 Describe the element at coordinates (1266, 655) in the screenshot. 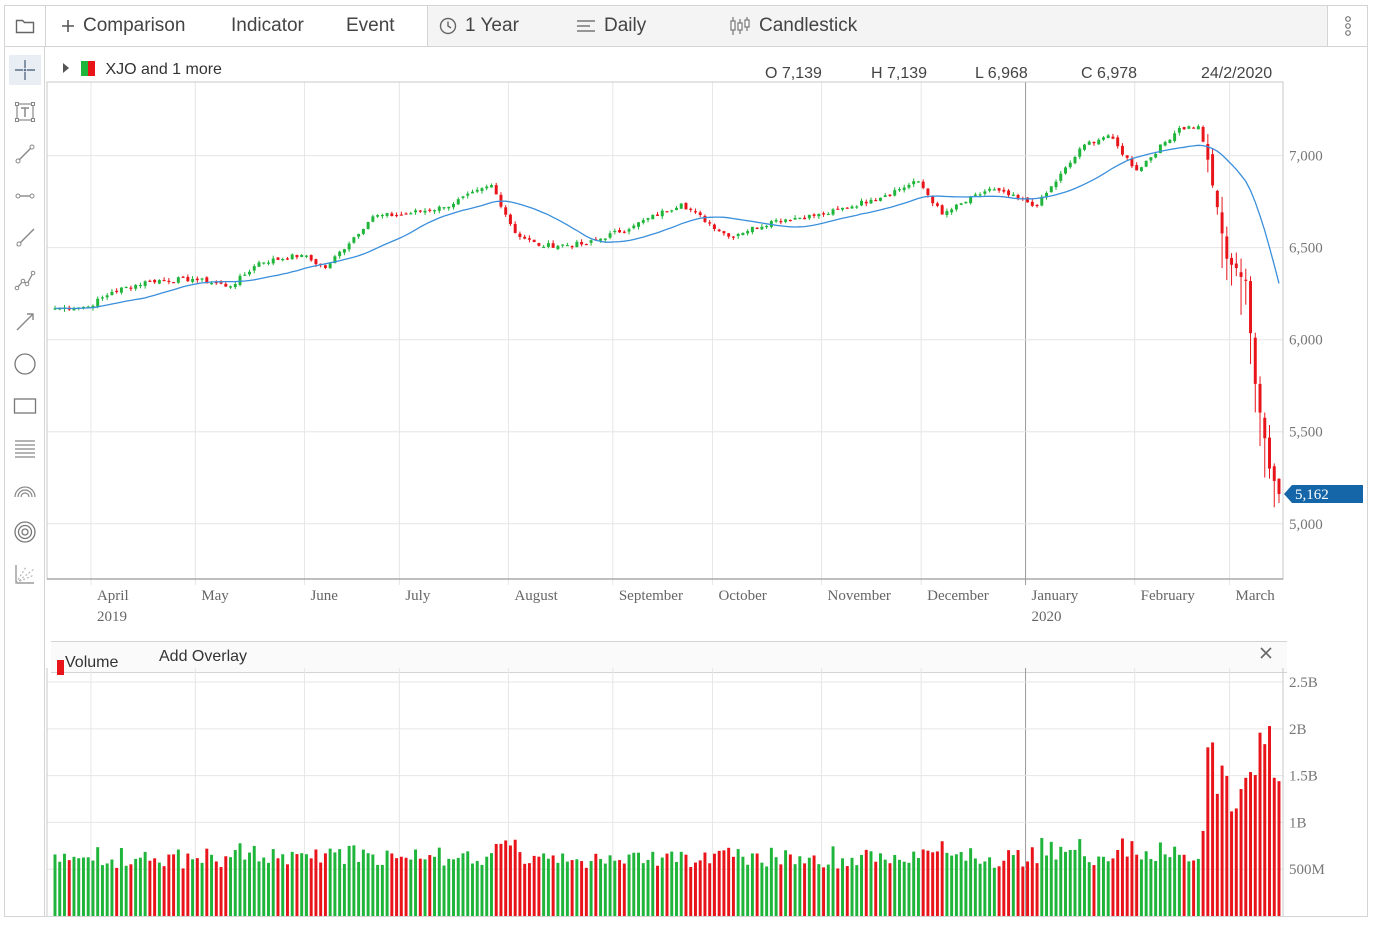

I see `close-volume-button` at that location.